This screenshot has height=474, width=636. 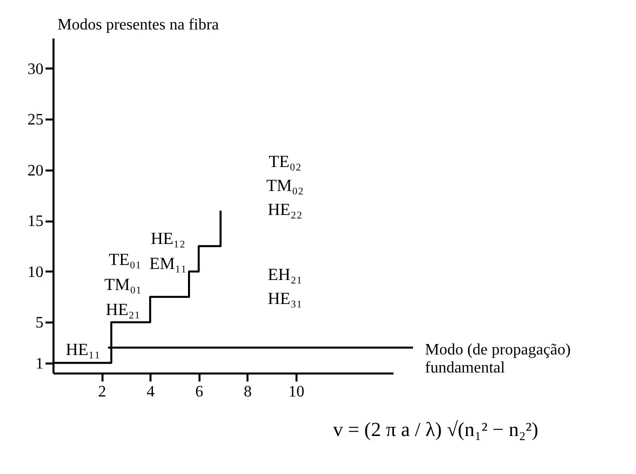 I want to click on y-tick-label: 20, so click(x=36, y=171).